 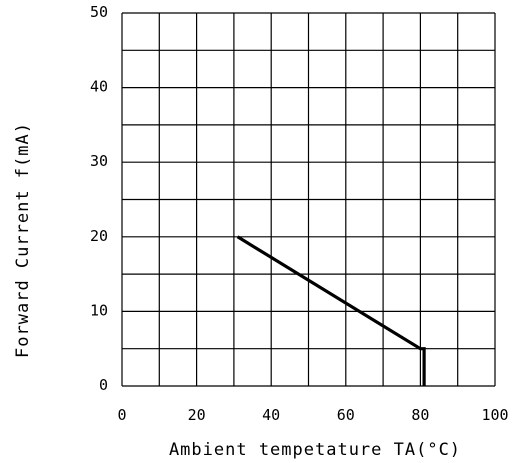 I want to click on y-tick-label: 20, so click(x=99, y=236).